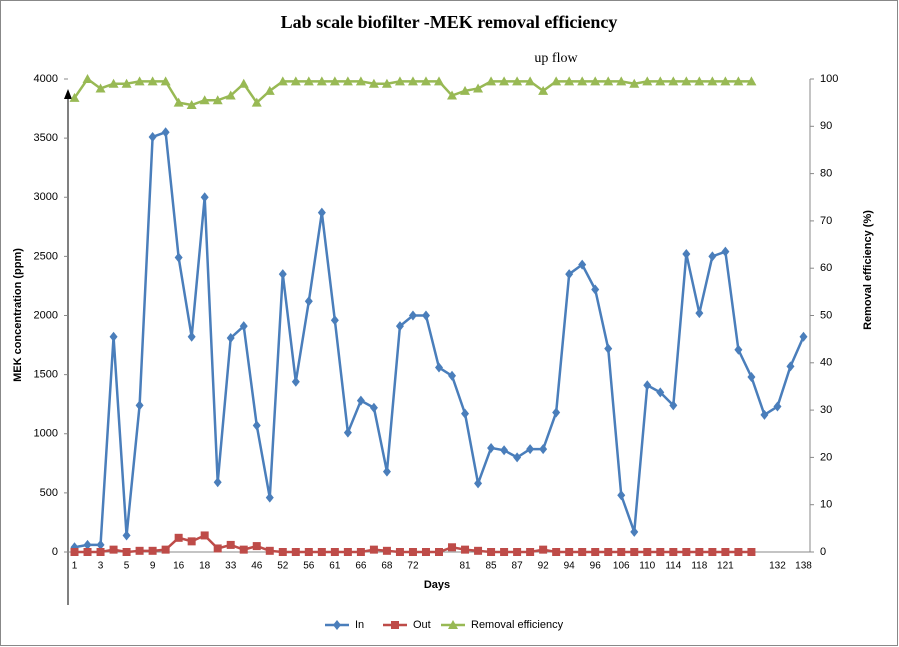 Image resolution: width=899 pixels, height=647 pixels. What do you see at coordinates (829, 79) in the screenshot?
I see `y2-tick-label: 100` at bounding box center [829, 79].